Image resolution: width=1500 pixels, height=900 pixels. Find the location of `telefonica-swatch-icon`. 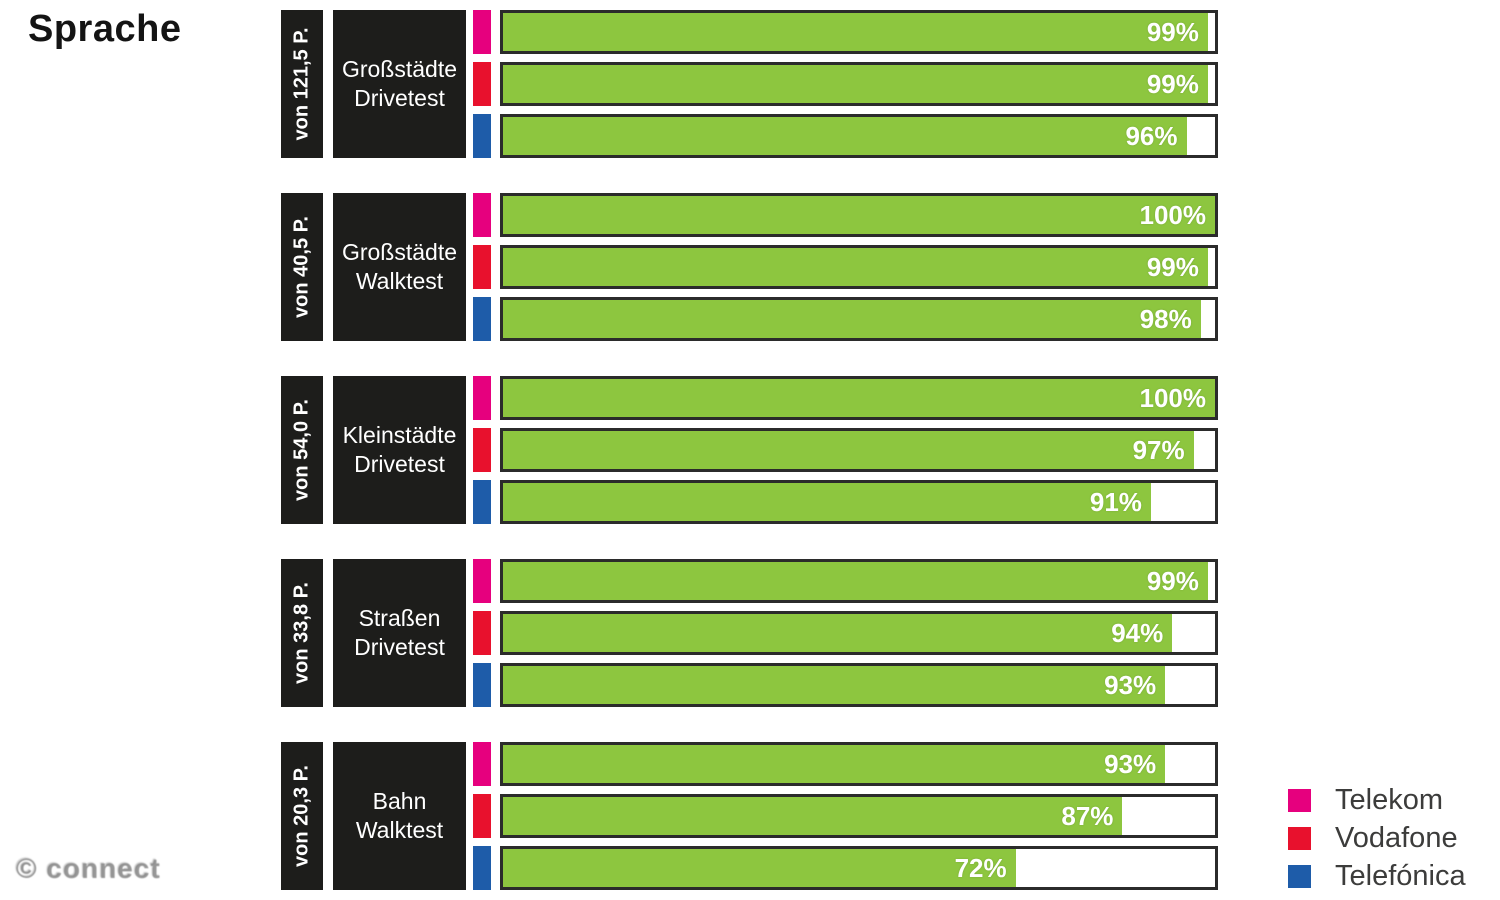

telefonica-swatch-icon is located at coordinates (1299, 876).